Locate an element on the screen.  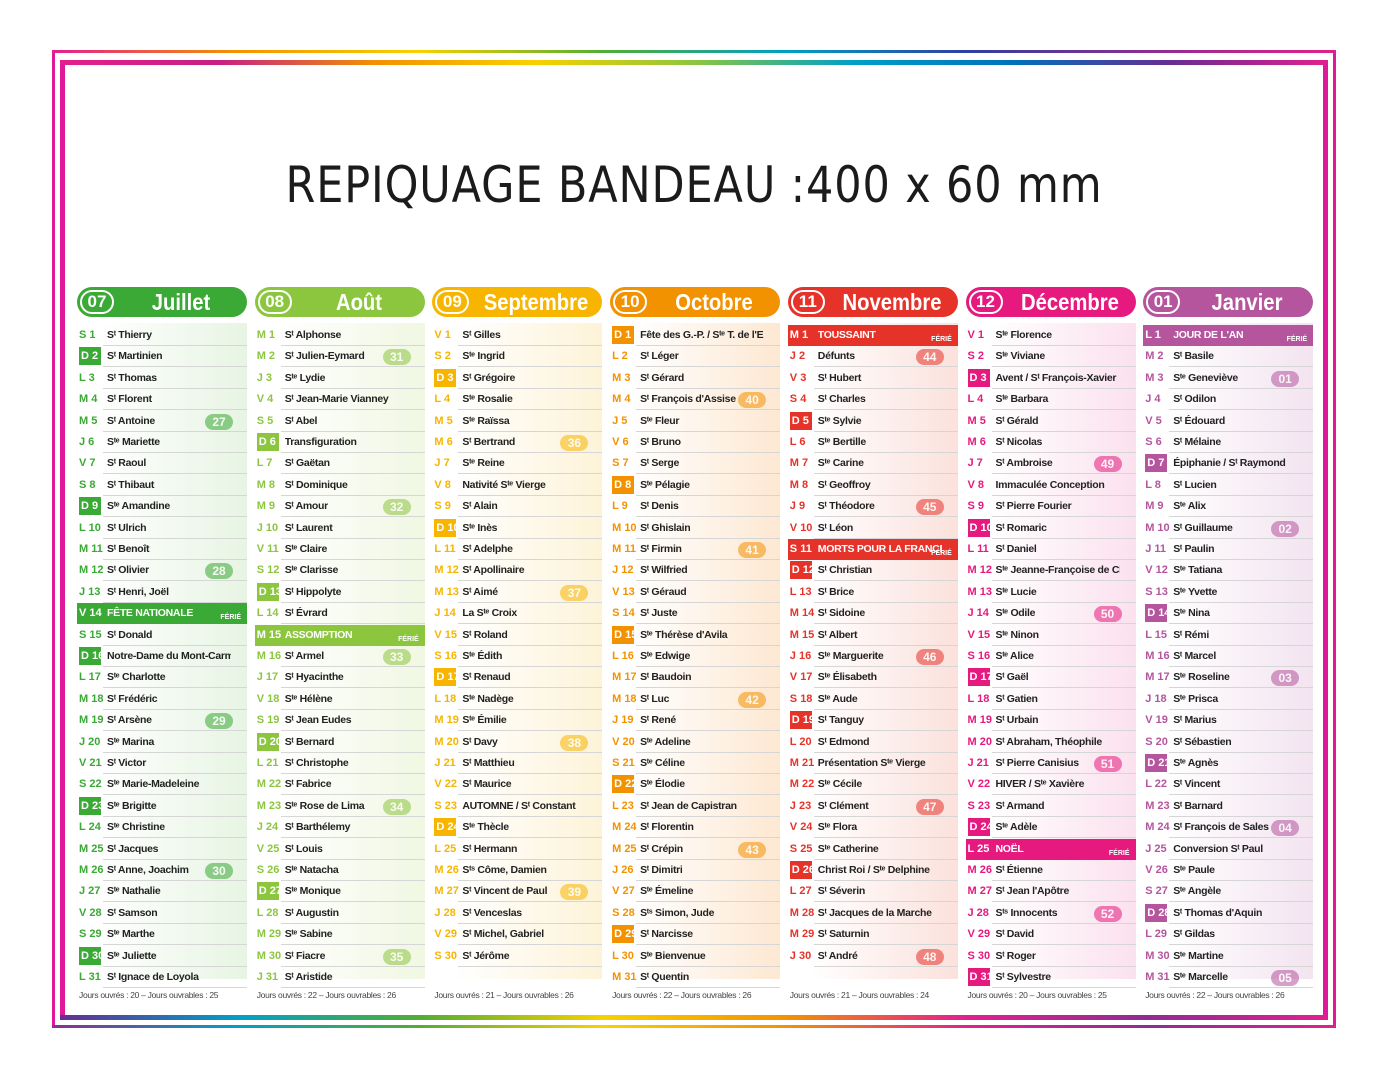
day-label: M 16 is located at coordinates (269, 656).